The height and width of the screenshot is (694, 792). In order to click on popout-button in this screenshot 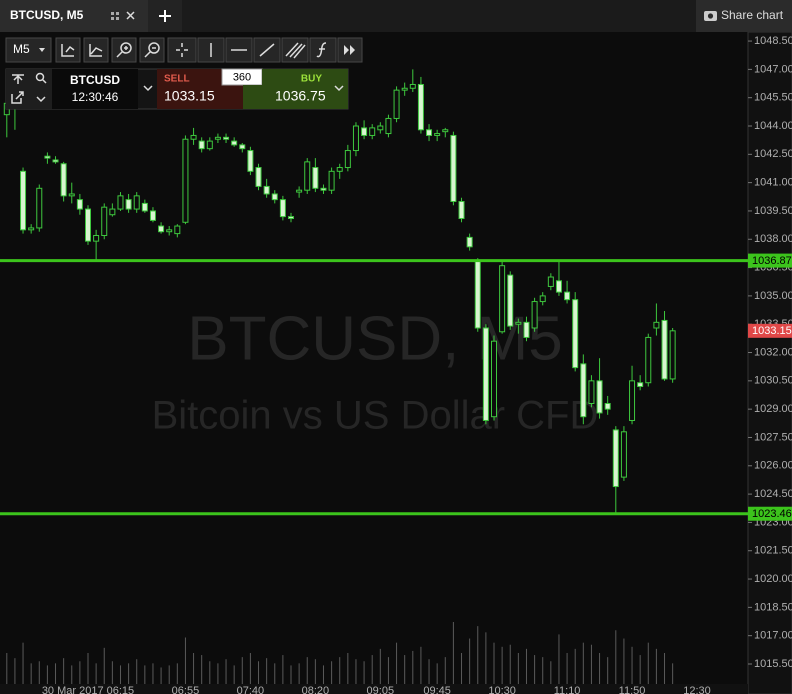, I will do `click(18, 99)`.